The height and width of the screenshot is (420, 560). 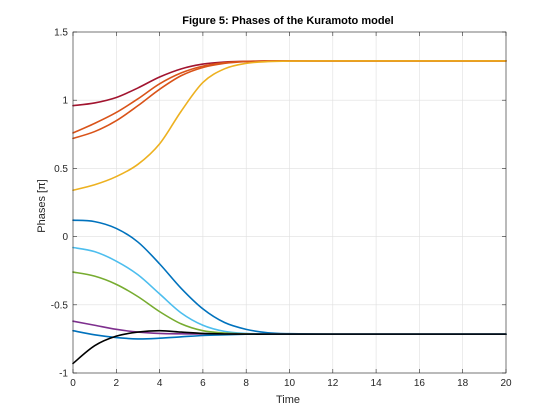 I want to click on y-tick-label: 1.5, so click(x=61, y=33).